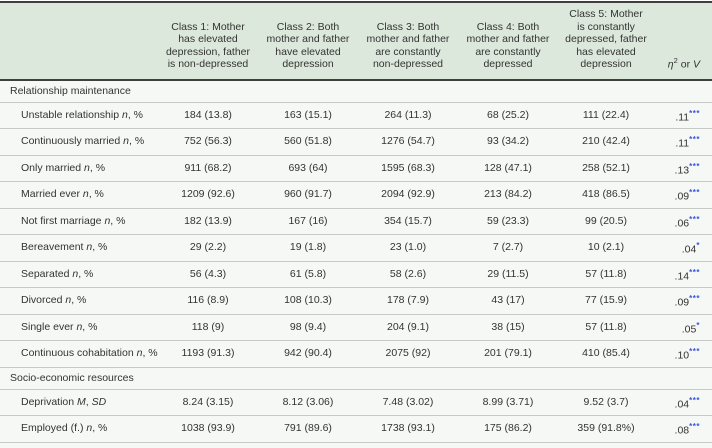 The width and height of the screenshot is (712, 448). Describe the element at coordinates (606, 220) in the screenshot. I see `cell-value: 99 (20.5)` at that location.